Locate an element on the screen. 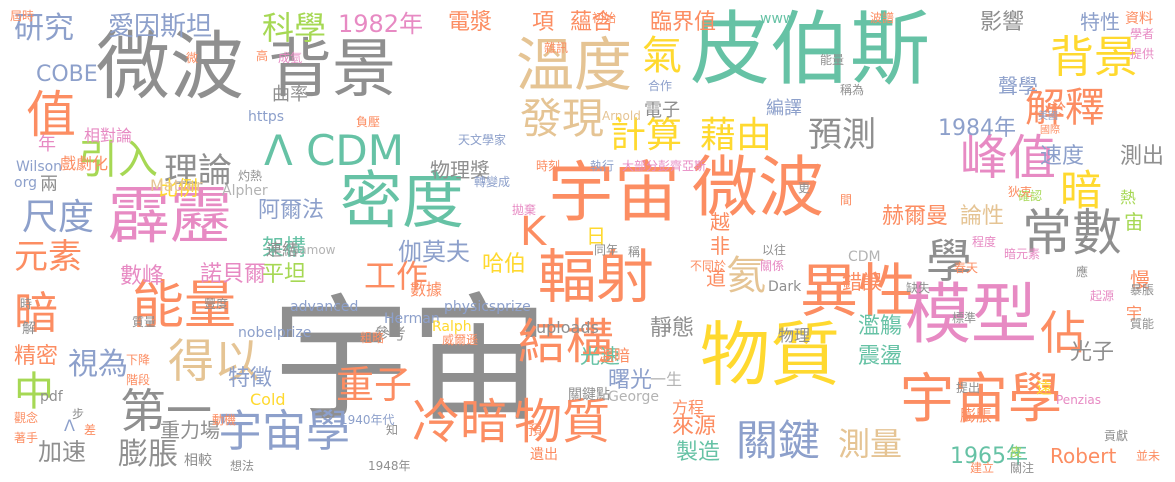  cloud-word: 光速 is located at coordinates (600, 356).